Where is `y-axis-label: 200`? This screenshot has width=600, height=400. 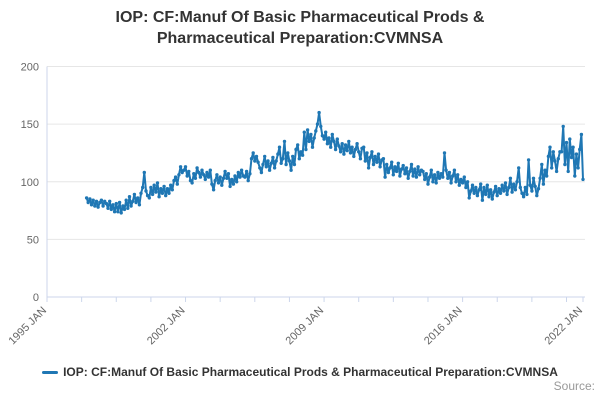 y-axis-label: 200 is located at coordinates (30, 68).